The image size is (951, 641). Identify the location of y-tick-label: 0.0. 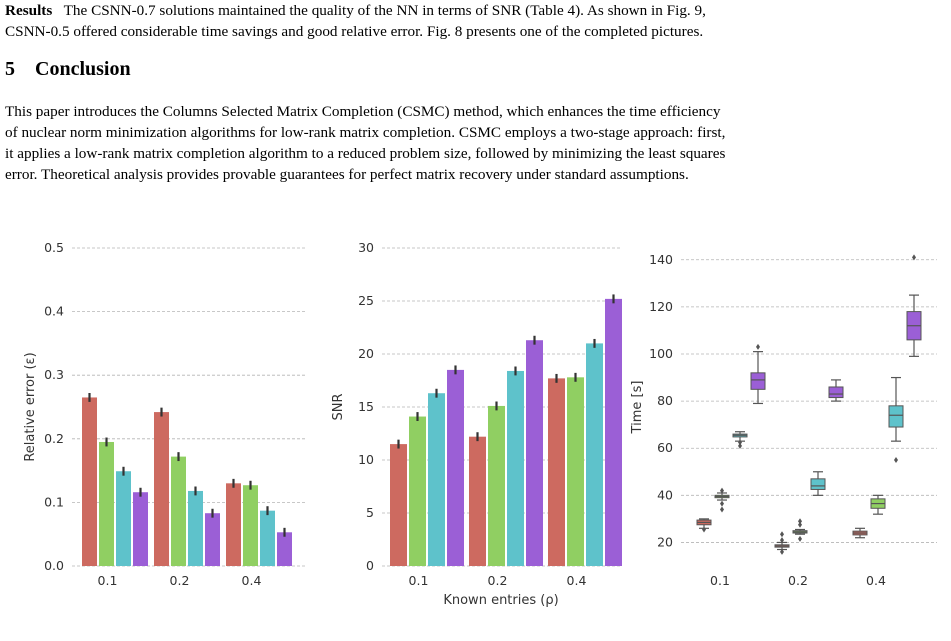
(54, 565).